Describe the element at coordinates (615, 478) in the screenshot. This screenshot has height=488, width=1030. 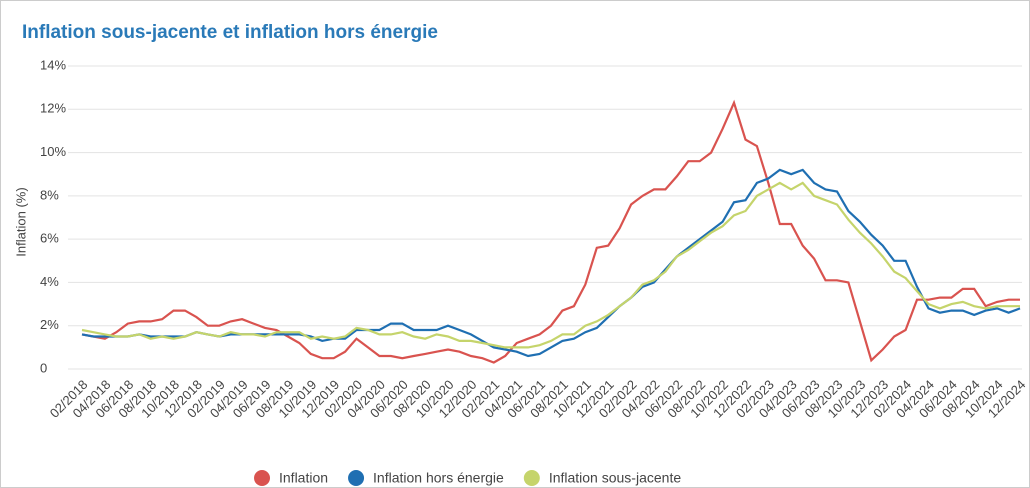
I see `legend-label: Inflation sous-jacente` at that location.